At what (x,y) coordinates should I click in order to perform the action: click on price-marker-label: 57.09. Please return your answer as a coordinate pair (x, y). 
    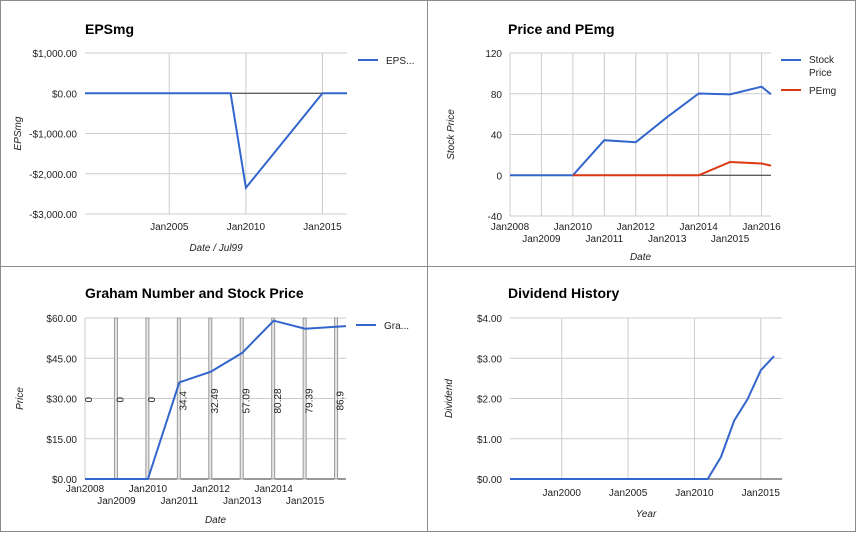
    Looking at the image, I should click on (246, 400).